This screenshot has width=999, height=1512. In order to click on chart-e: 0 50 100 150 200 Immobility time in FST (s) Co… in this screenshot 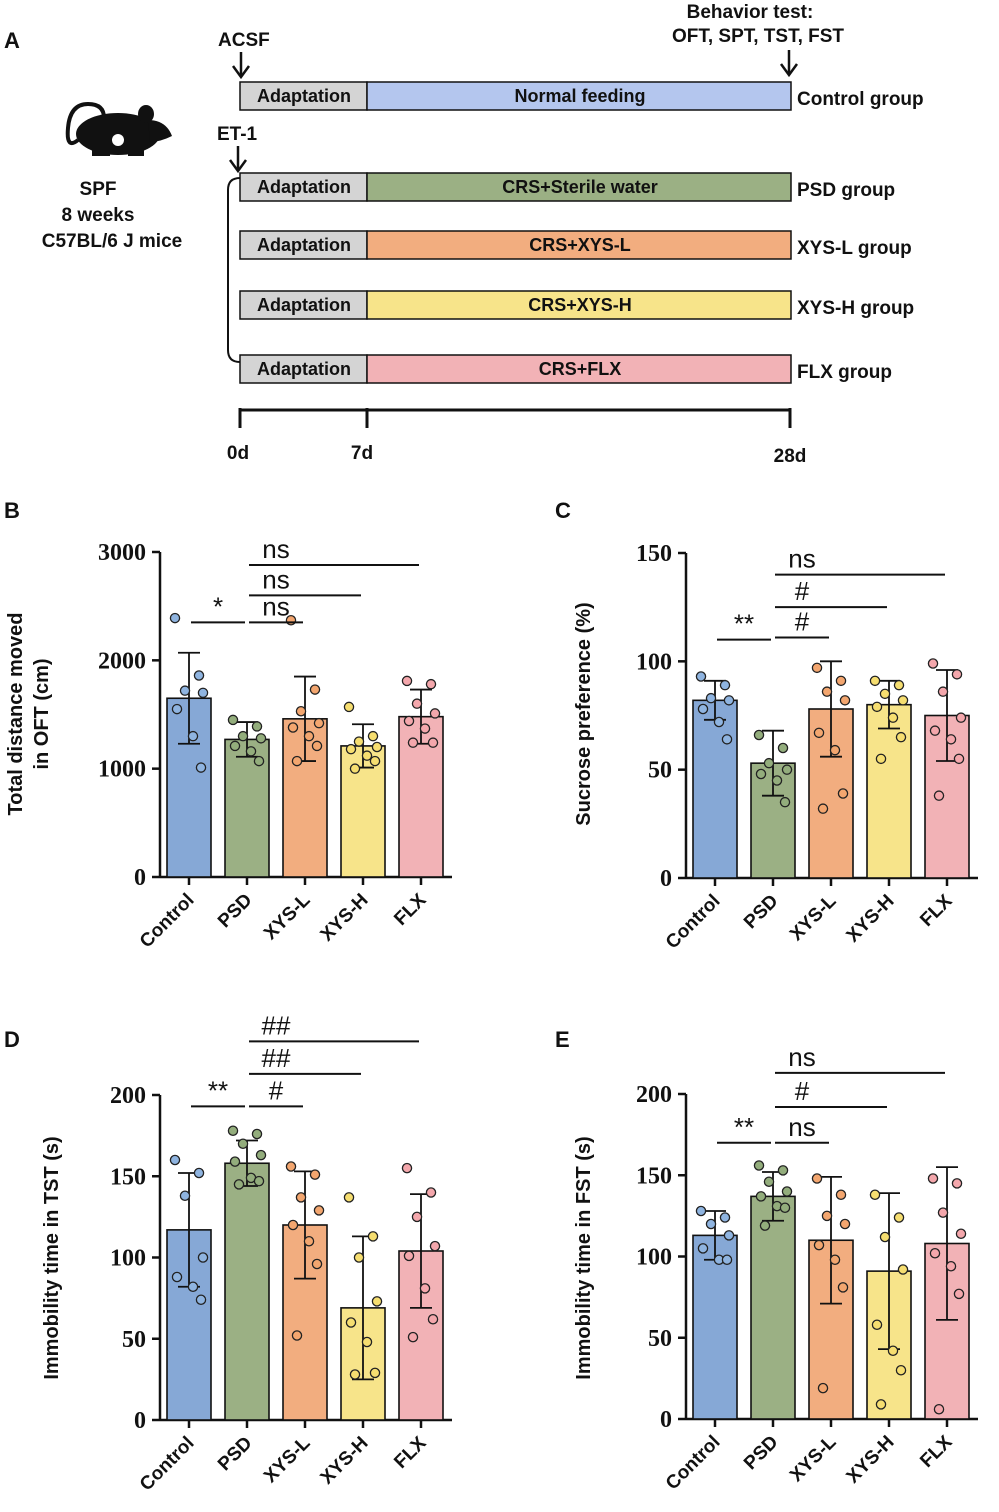, I will do `click(775, 1268)`.